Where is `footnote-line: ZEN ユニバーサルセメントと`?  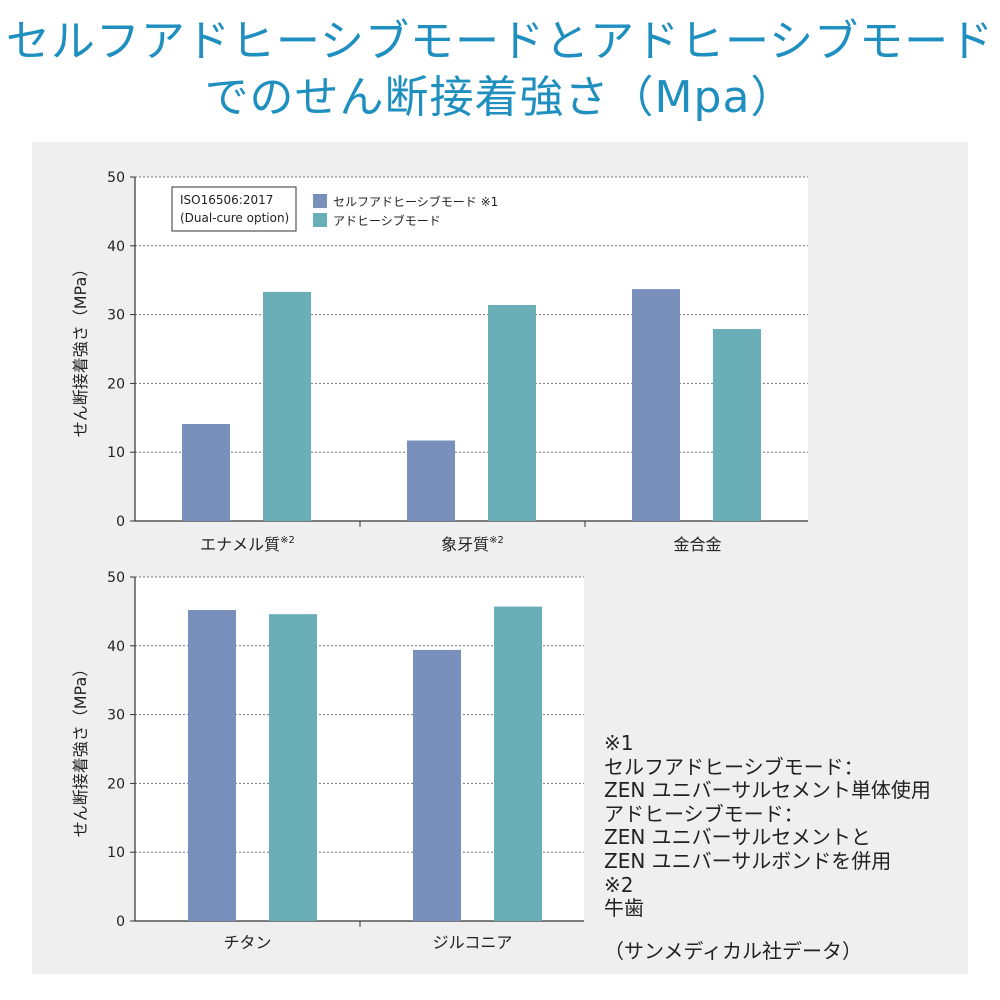
footnote-line: ZEN ユニバーサルセメントと is located at coordinates (737, 837).